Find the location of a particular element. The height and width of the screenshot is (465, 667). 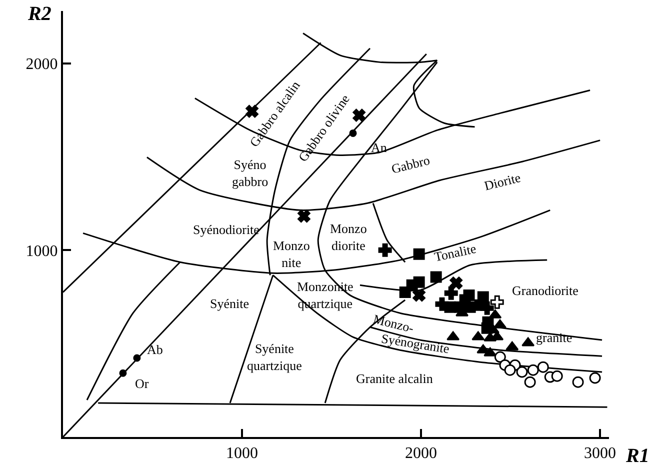

annotation: Or is located at coordinates (142, 383).